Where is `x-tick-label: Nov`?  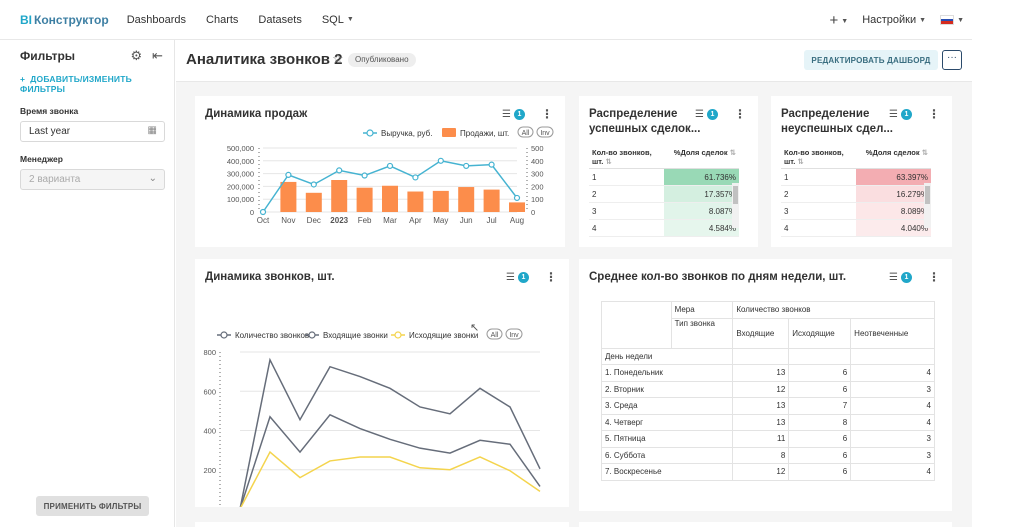 x-tick-label: Nov is located at coordinates (288, 220).